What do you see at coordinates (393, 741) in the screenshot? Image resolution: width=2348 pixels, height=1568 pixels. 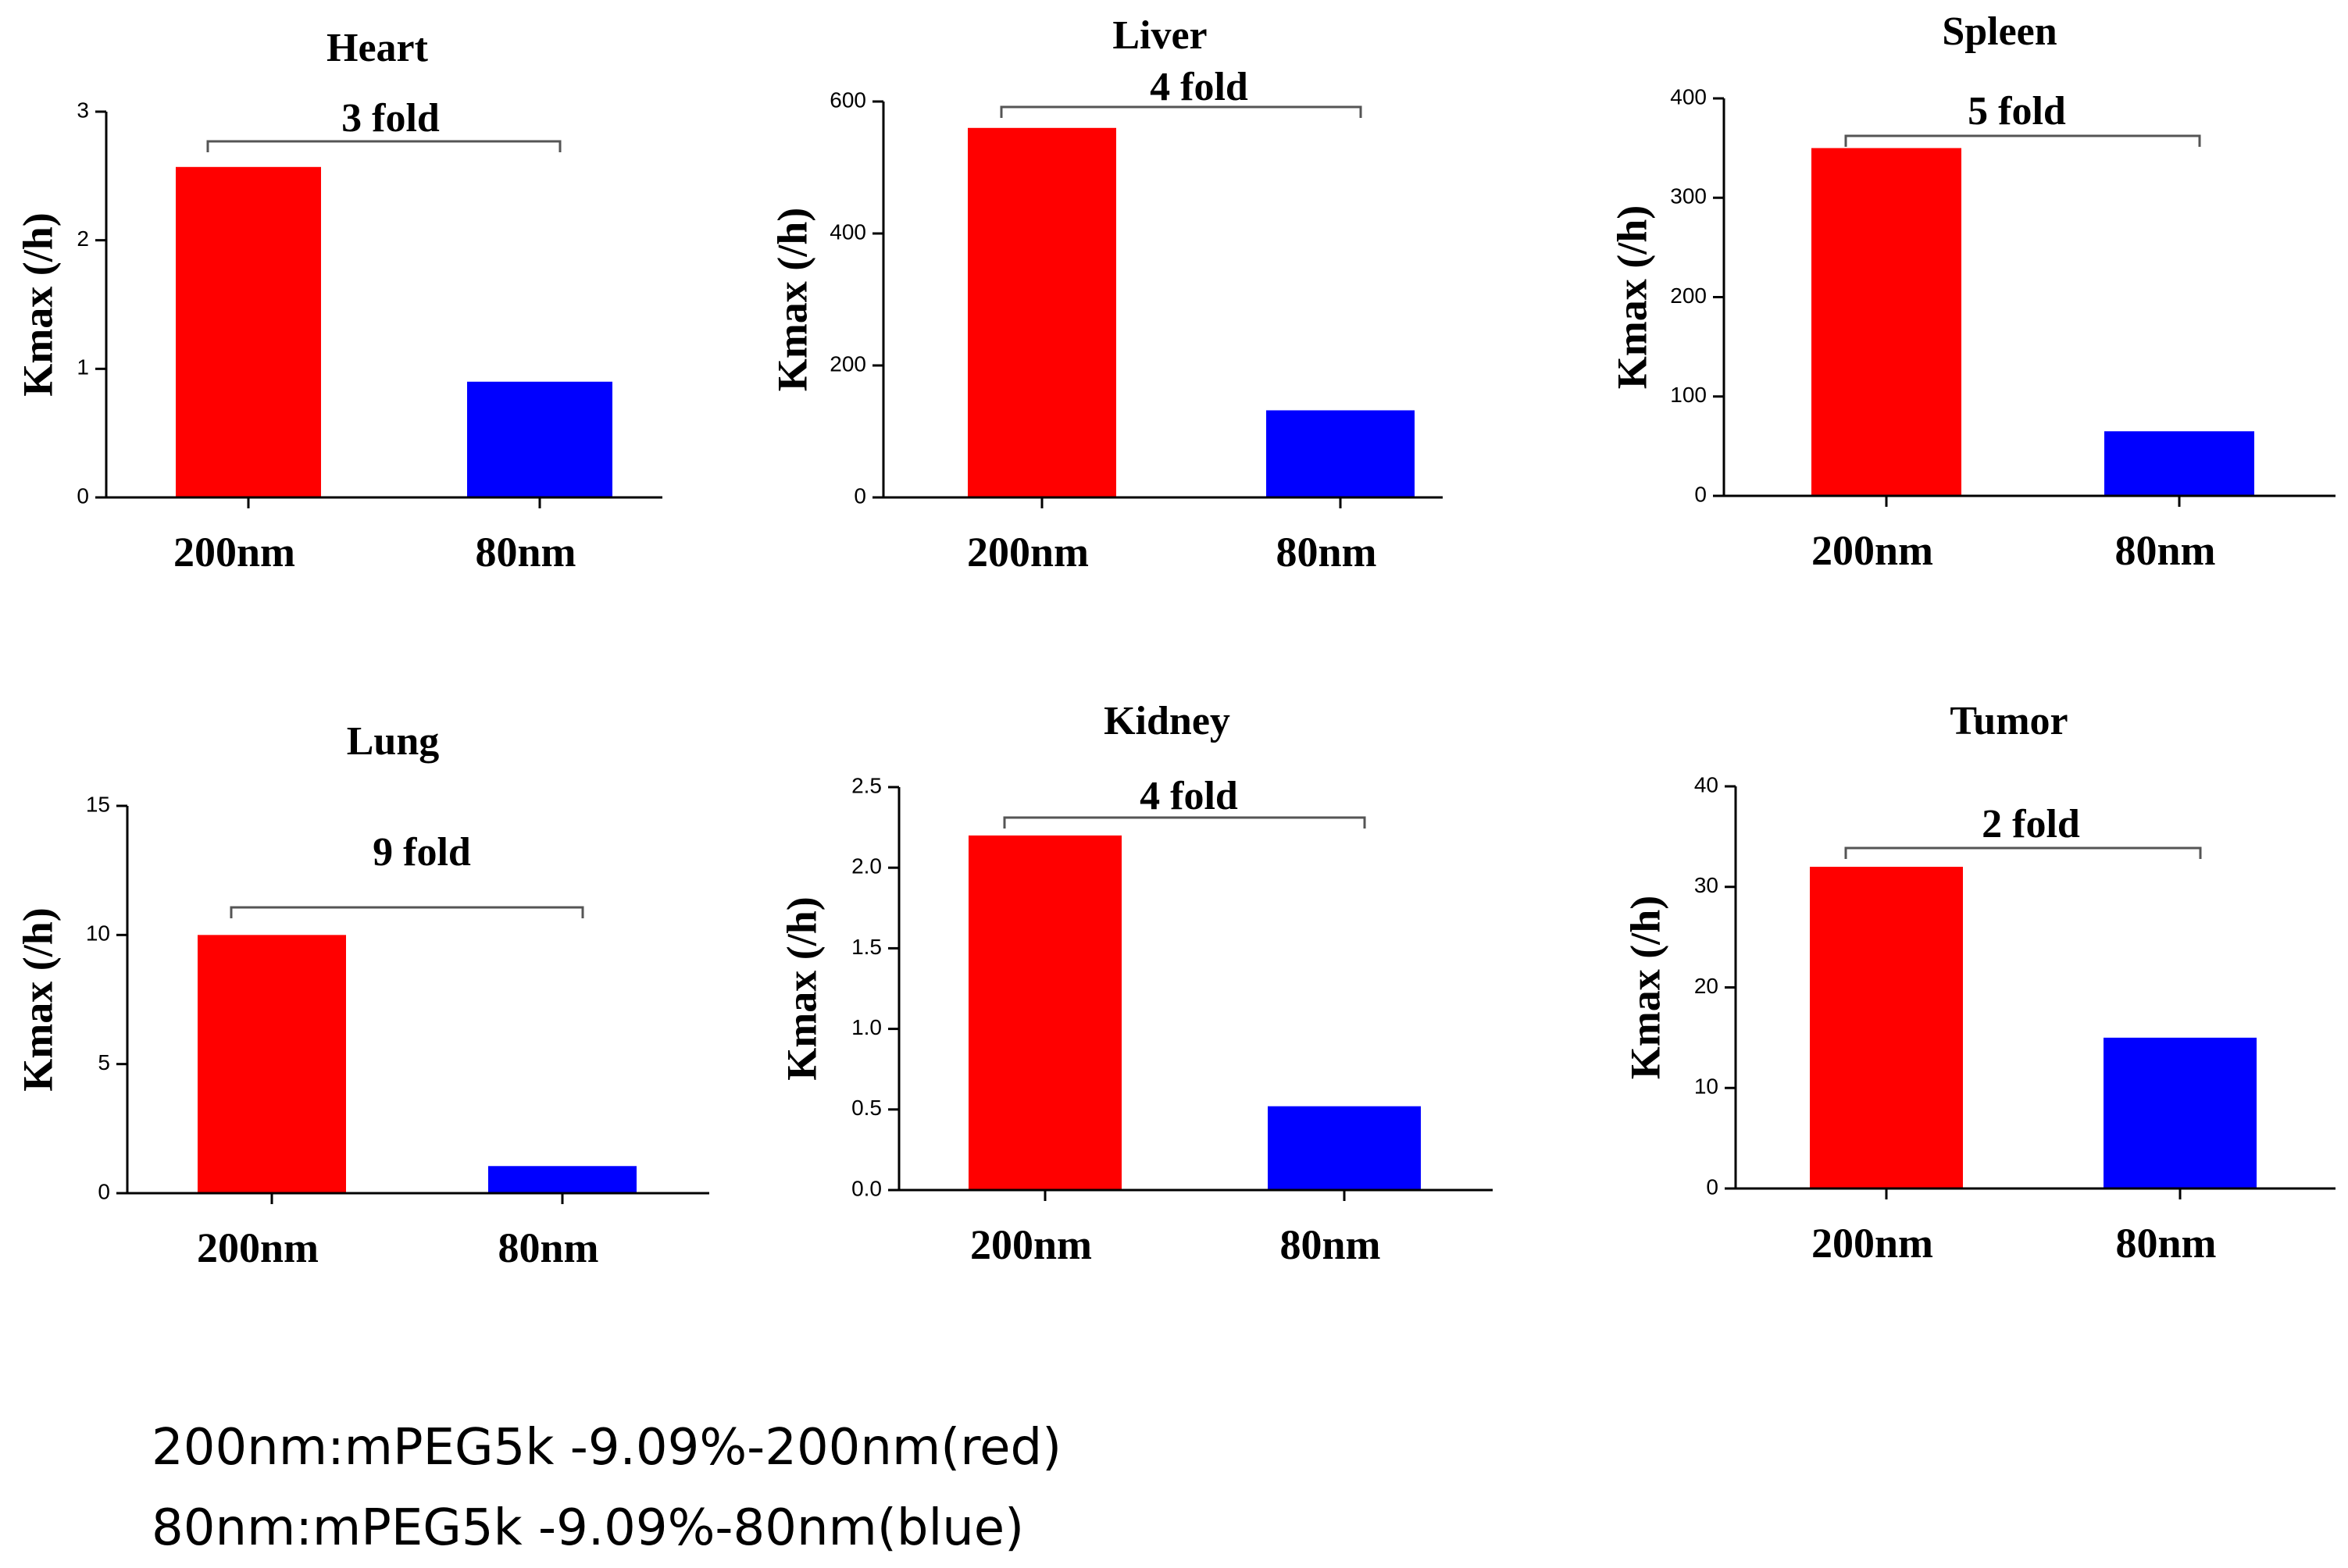 I see `chart-title: Lung` at bounding box center [393, 741].